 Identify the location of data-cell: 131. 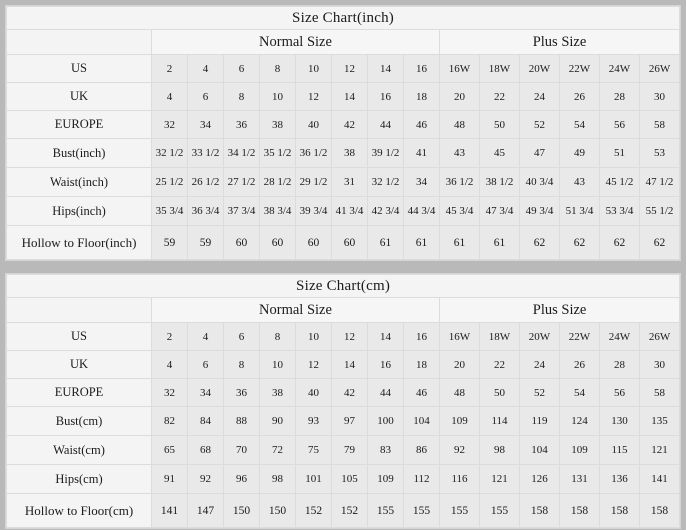
(579, 479).